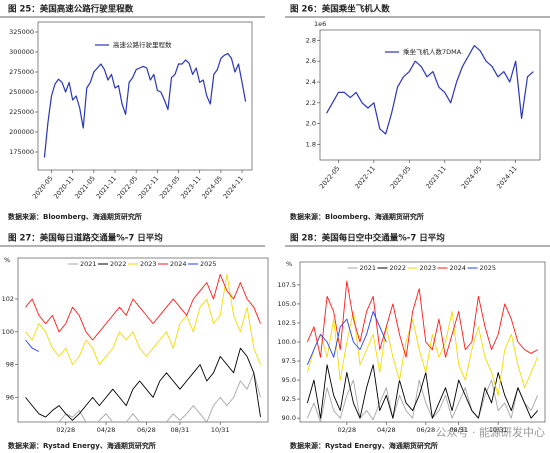  Describe the element at coordinates (311, 61) in the screenshot. I see `y-tick-label: 2.6` at that location.